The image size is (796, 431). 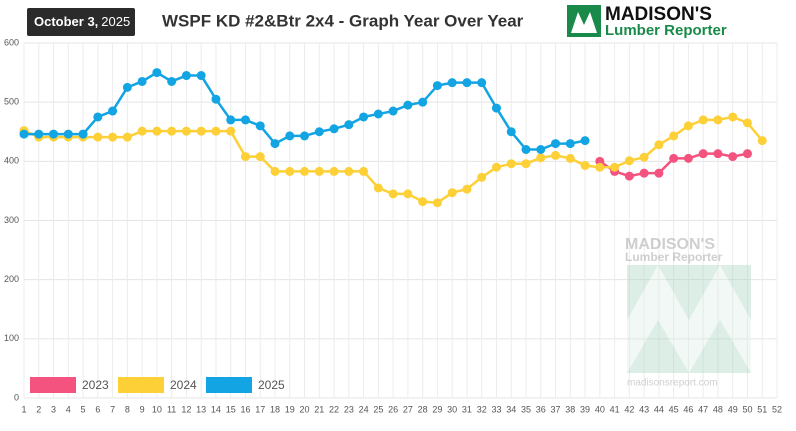 I want to click on x-tick-label: 15, so click(x=231, y=409).